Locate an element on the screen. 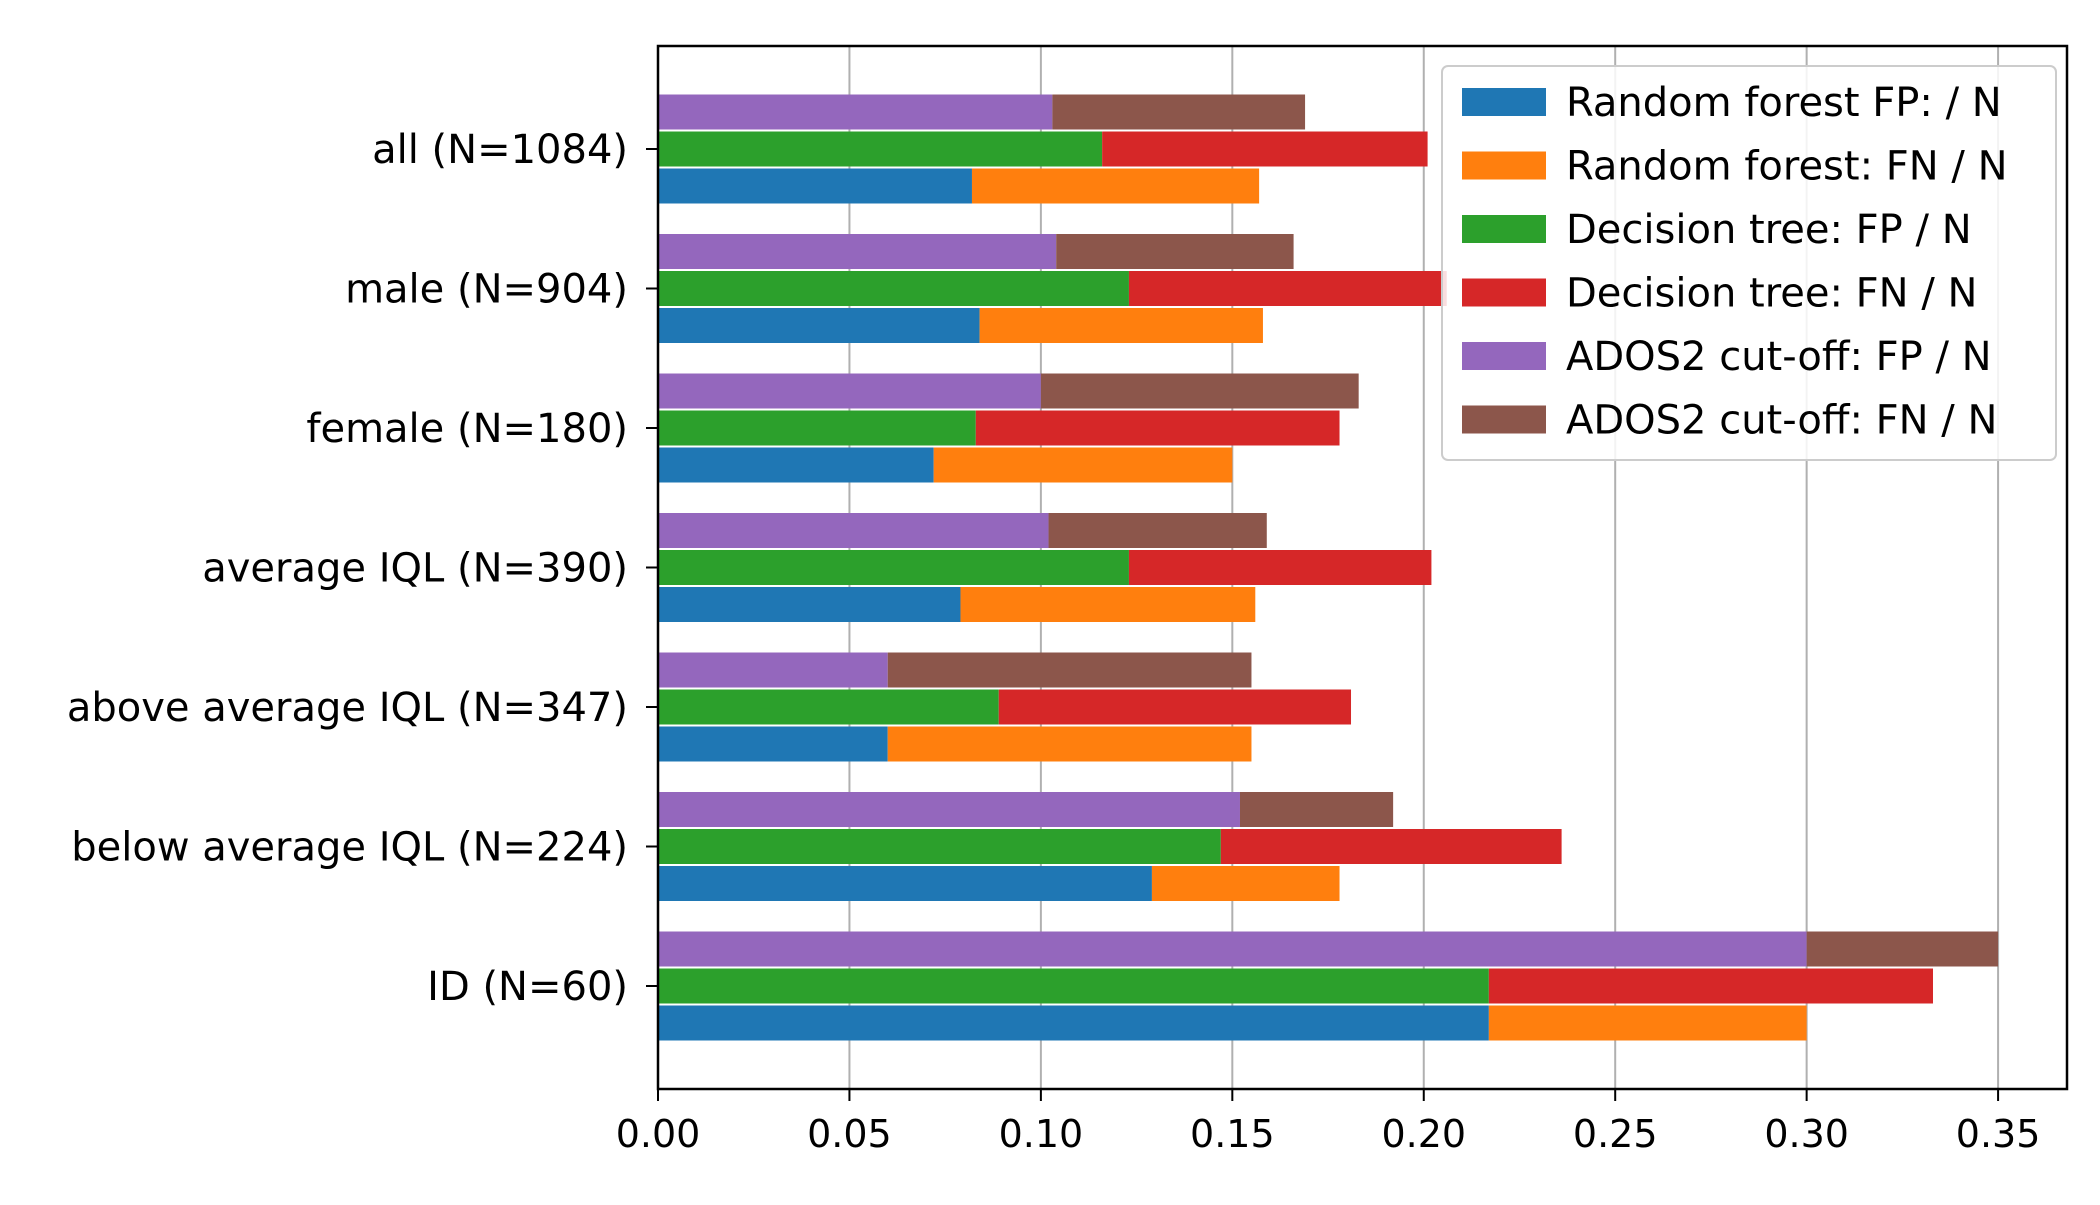  x-tick-label: 0.05 is located at coordinates (849, 1134).